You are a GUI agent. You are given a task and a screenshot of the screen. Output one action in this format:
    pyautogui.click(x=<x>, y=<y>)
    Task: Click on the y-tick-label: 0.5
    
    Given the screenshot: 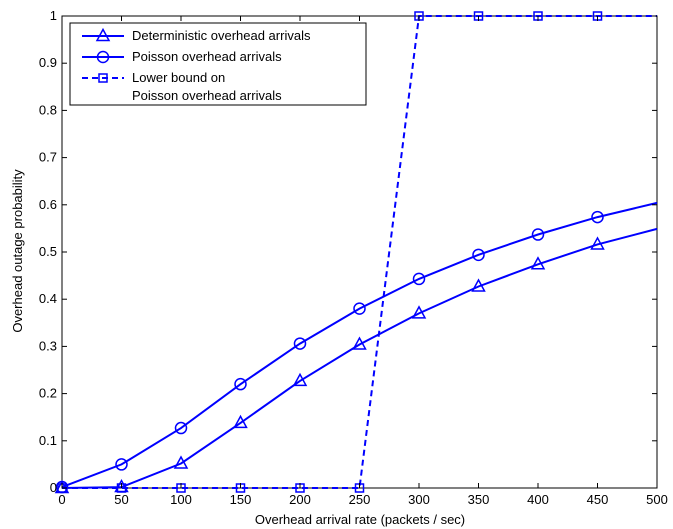 What is the action you would take?
    pyautogui.click(x=48, y=251)
    